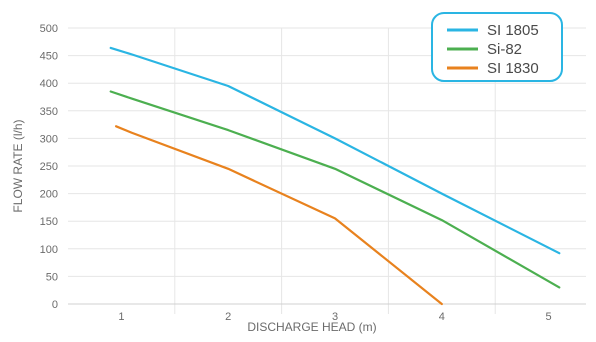 The height and width of the screenshot is (342, 596). I want to click on legend-items: SI 1805 Si-82 SI 1830, so click(493, 49).